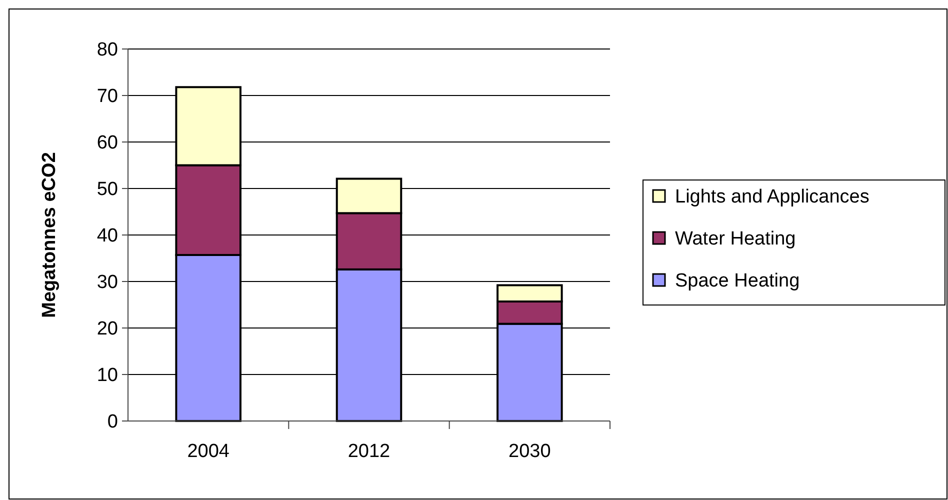  I want to click on x-tick-label: 2030, so click(529, 451).